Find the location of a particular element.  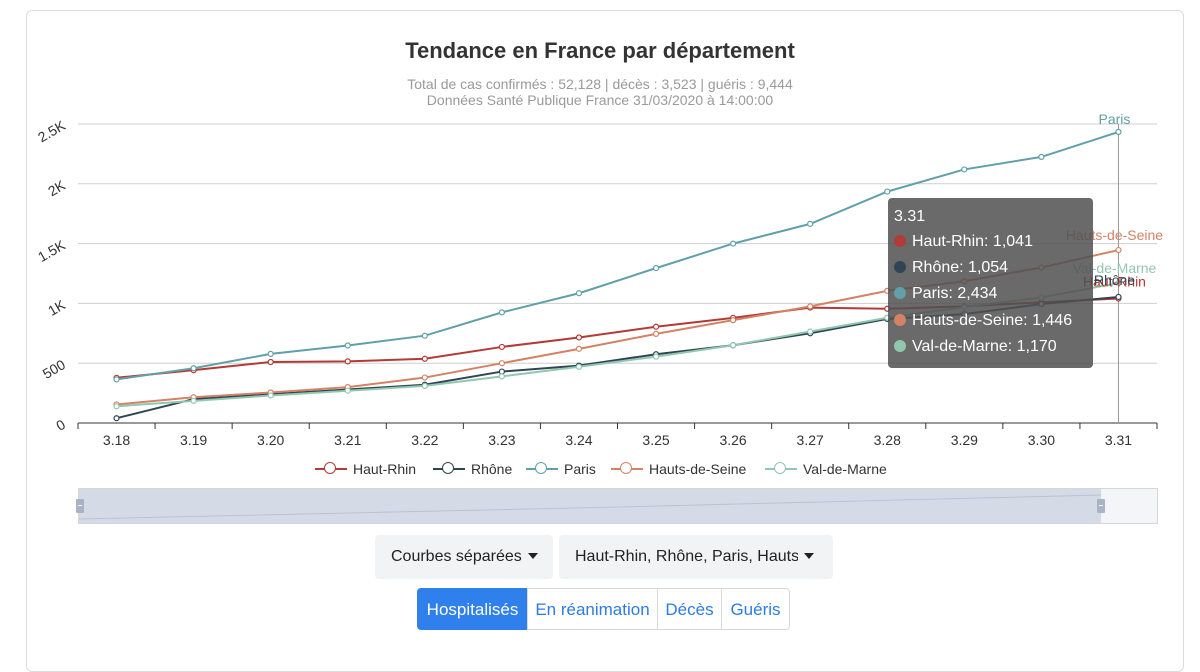

tooltip-date: 3.31 is located at coordinates (910, 216).